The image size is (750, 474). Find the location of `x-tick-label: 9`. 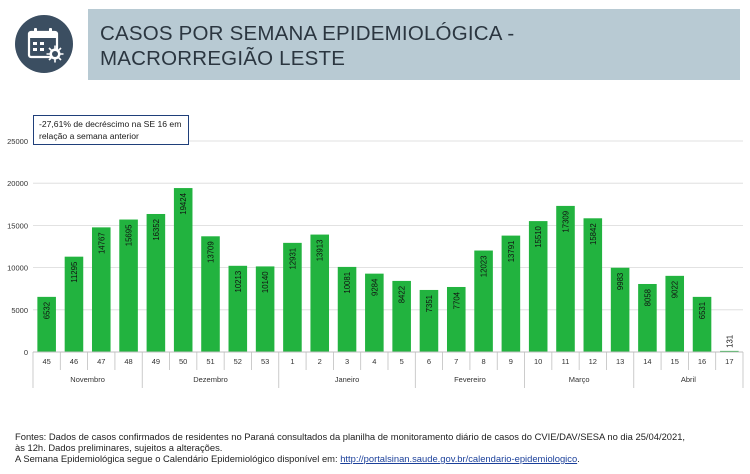

x-tick-label: 9 is located at coordinates (511, 361).